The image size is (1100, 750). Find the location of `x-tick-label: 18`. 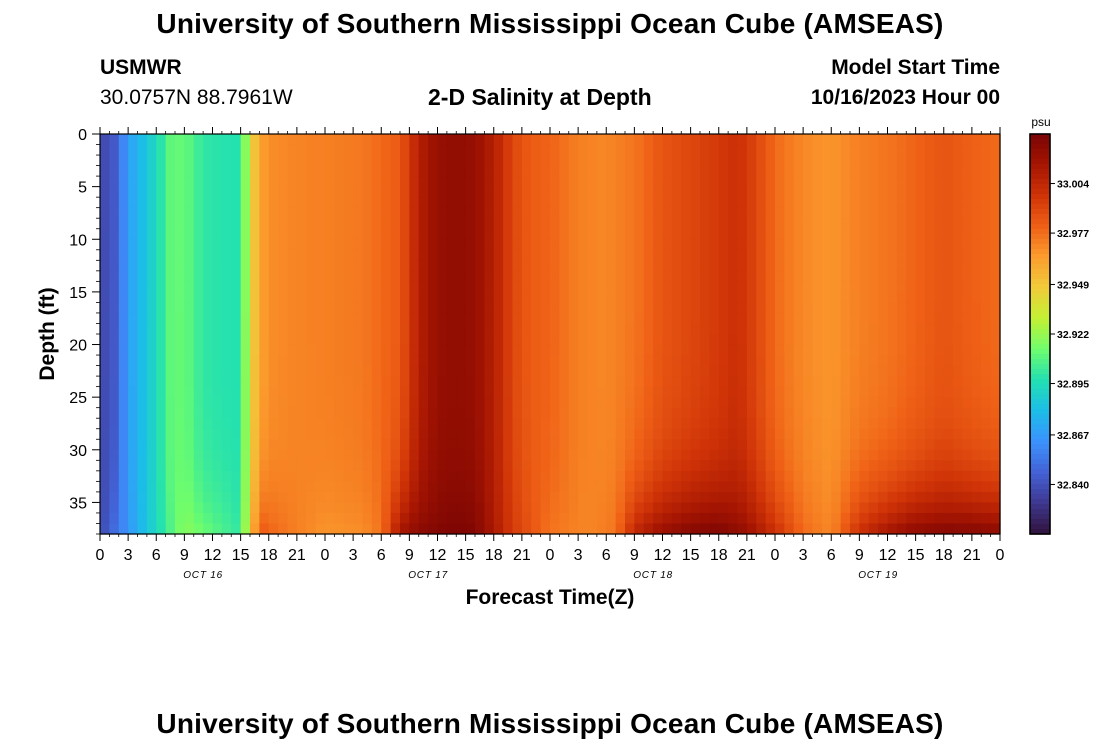

x-tick-label: 18 is located at coordinates (269, 555).